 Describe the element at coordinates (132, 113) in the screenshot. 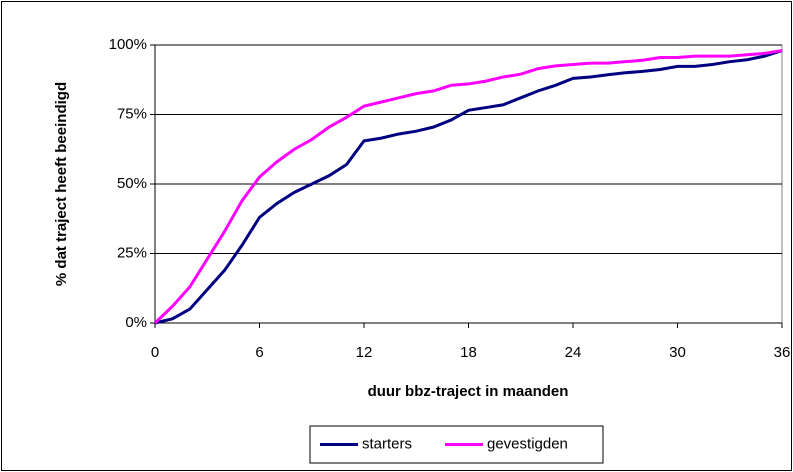

I see `y-tick-label: 75%` at that location.